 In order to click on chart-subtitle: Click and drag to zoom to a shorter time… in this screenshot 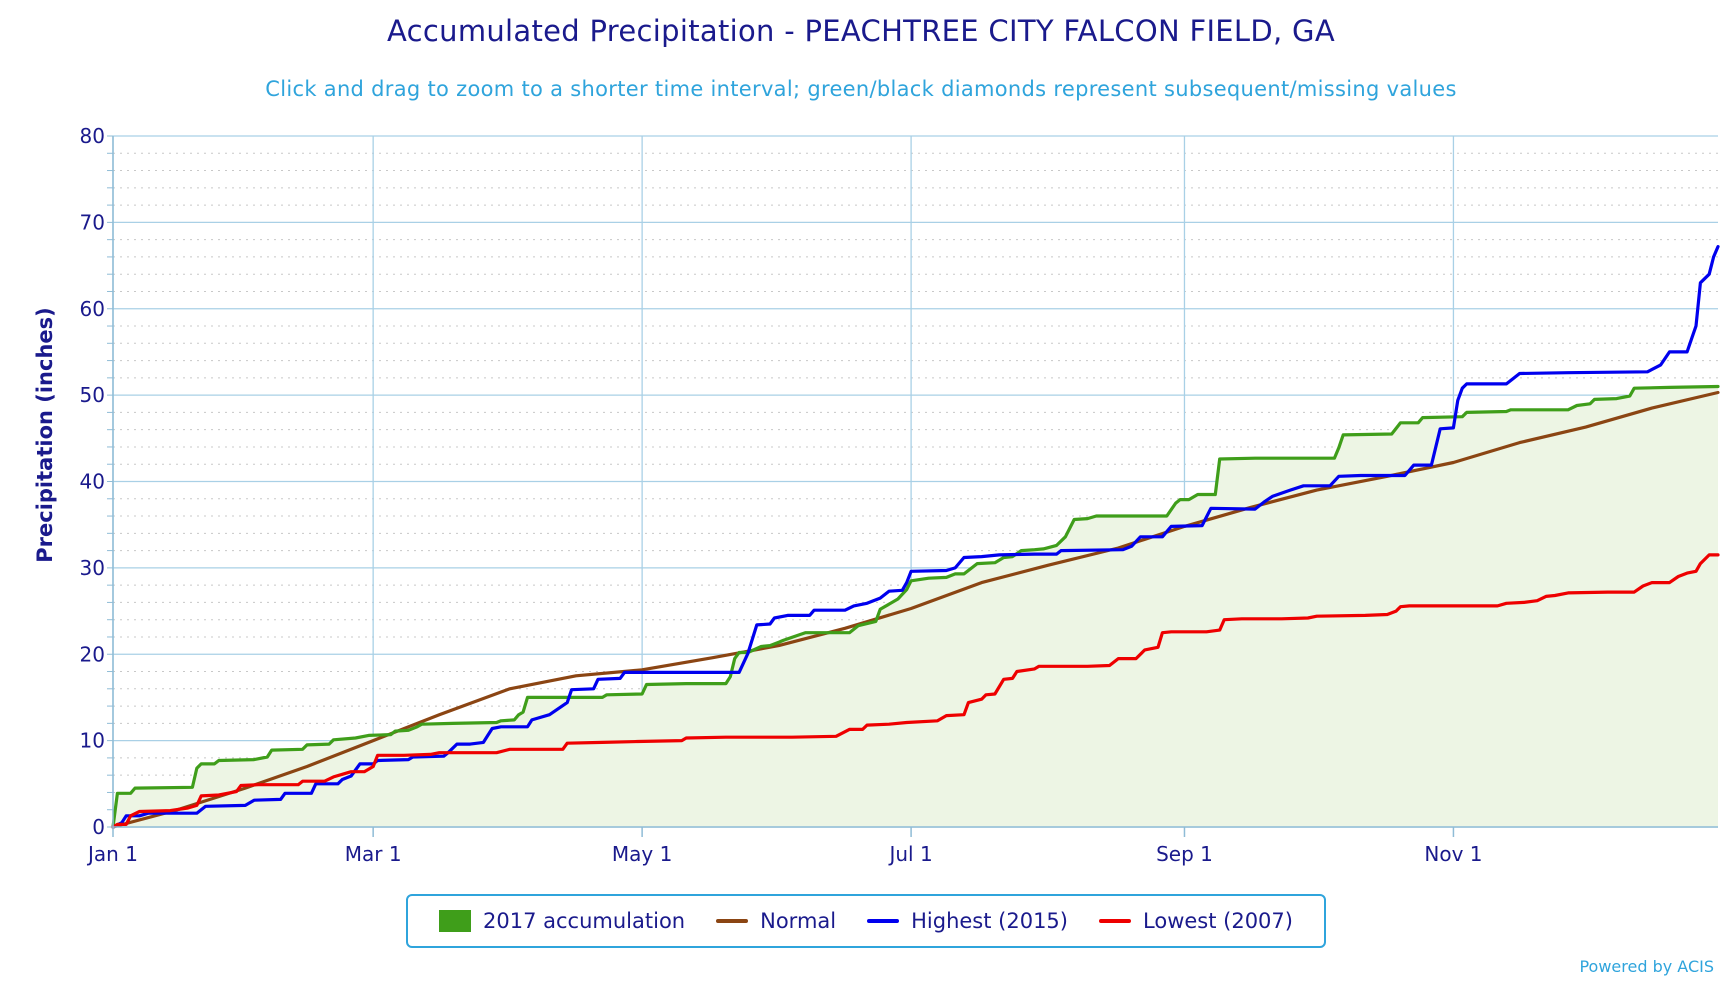, I will do `click(861, 89)`.